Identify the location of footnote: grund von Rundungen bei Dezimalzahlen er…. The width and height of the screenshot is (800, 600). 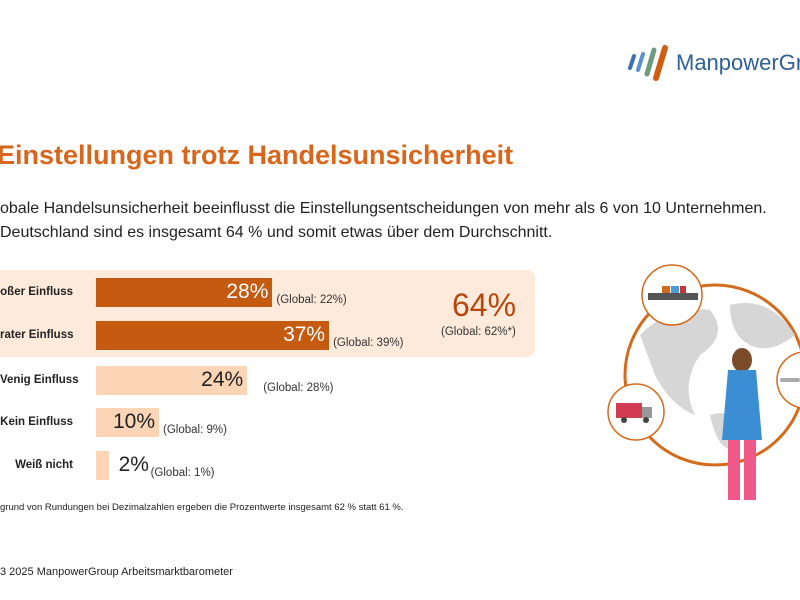
(202, 507).